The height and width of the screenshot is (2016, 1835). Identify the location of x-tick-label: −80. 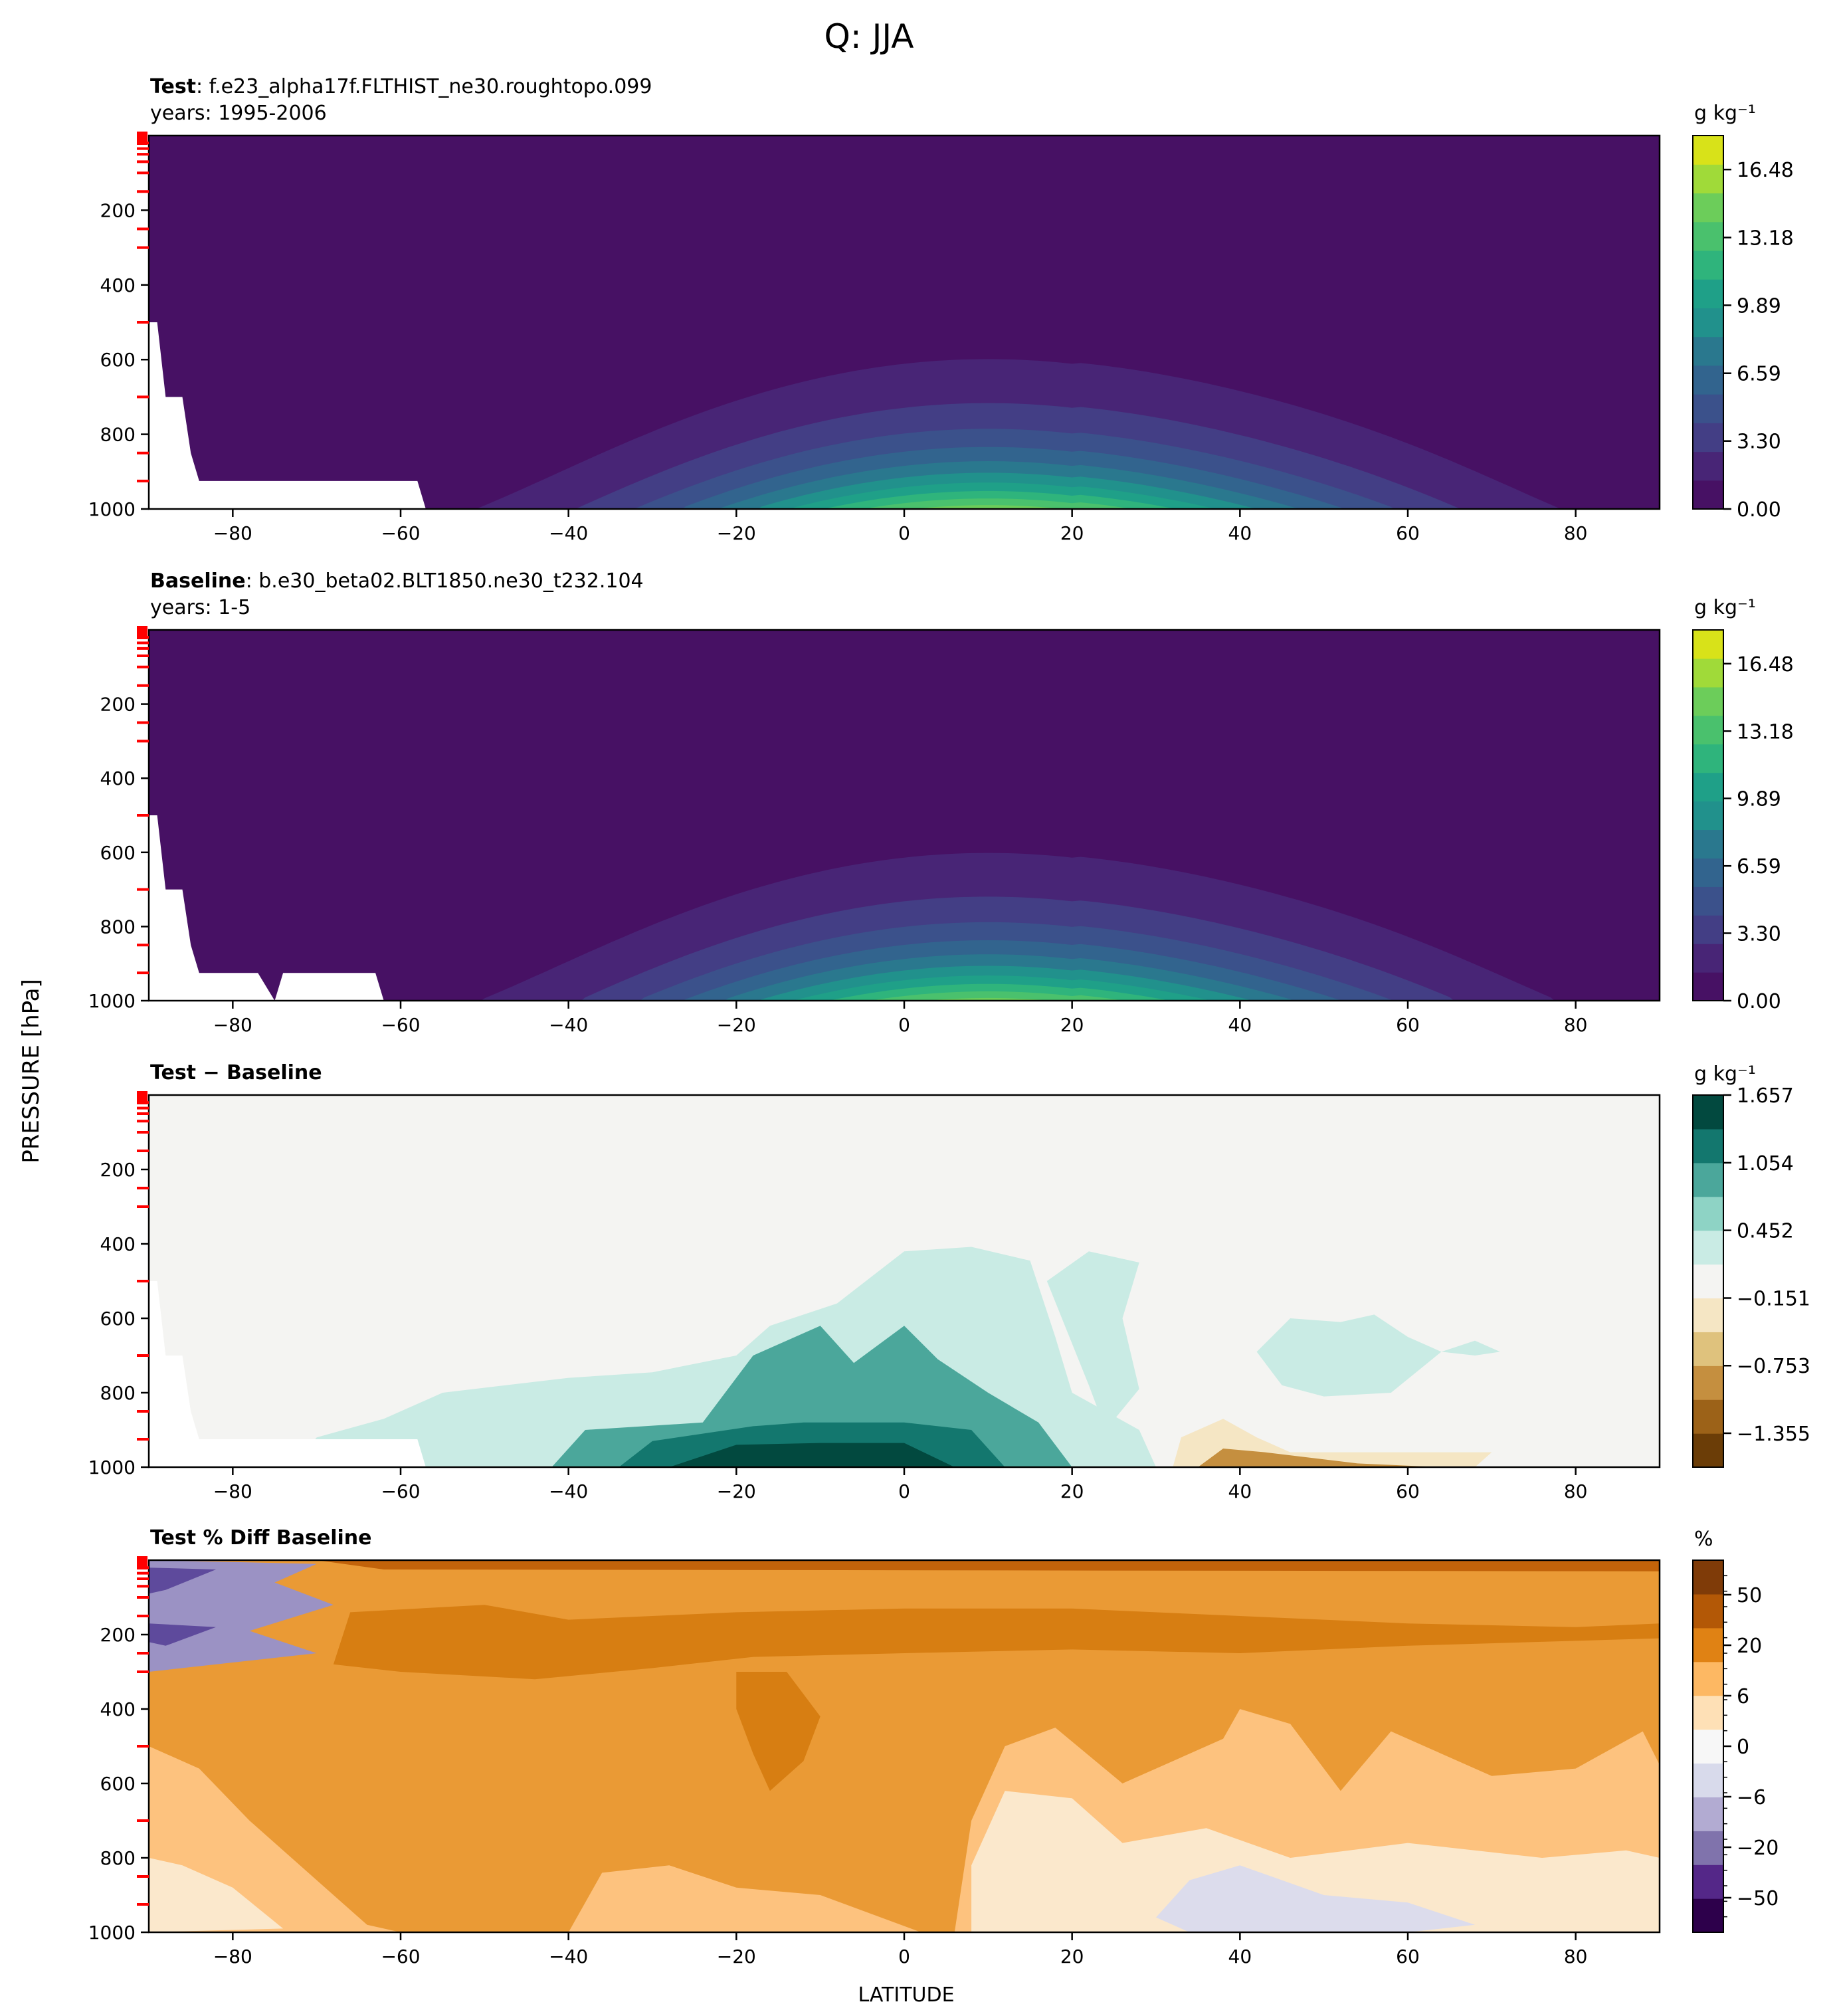
(232, 1956).